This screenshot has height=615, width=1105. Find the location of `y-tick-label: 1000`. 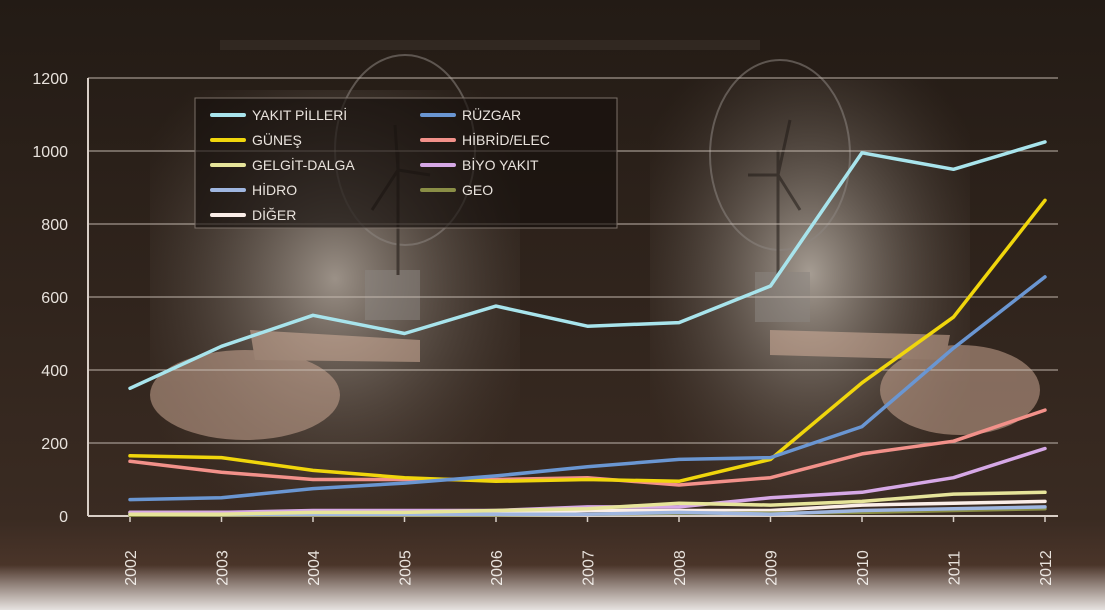

y-tick-label: 1000 is located at coordinates (50, 152).